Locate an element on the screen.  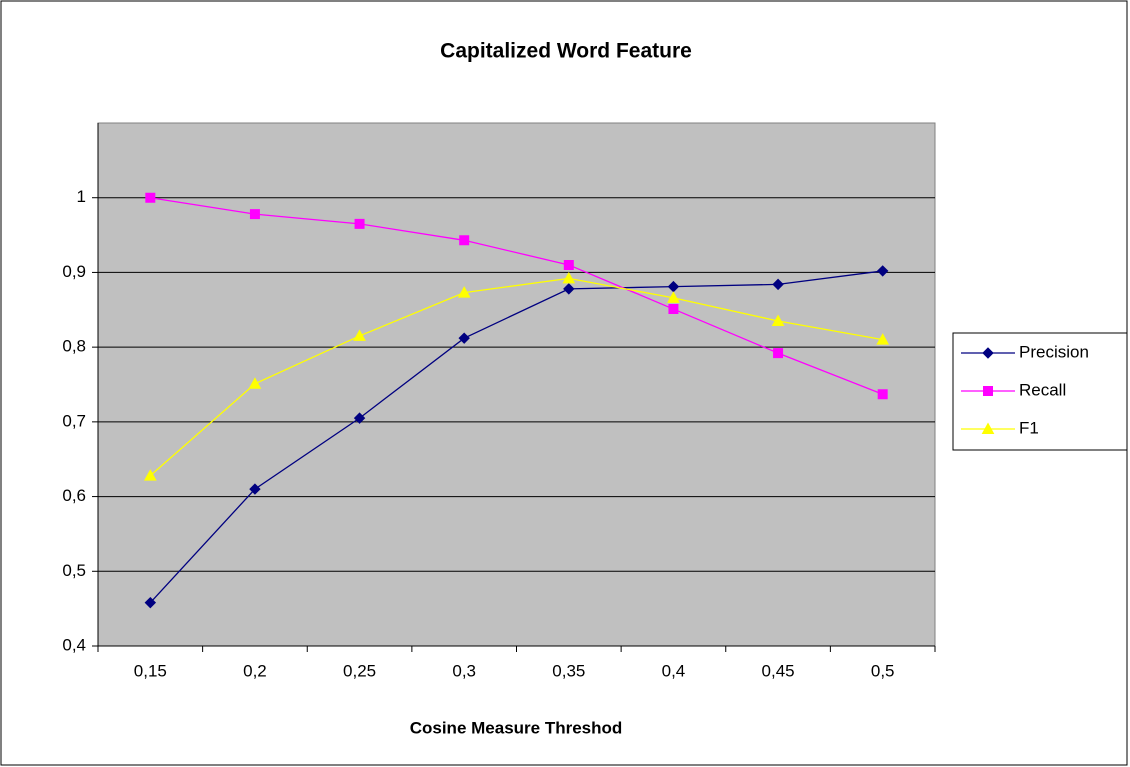
x-tick-label: 0,35 is located at coordinates (568, 670).